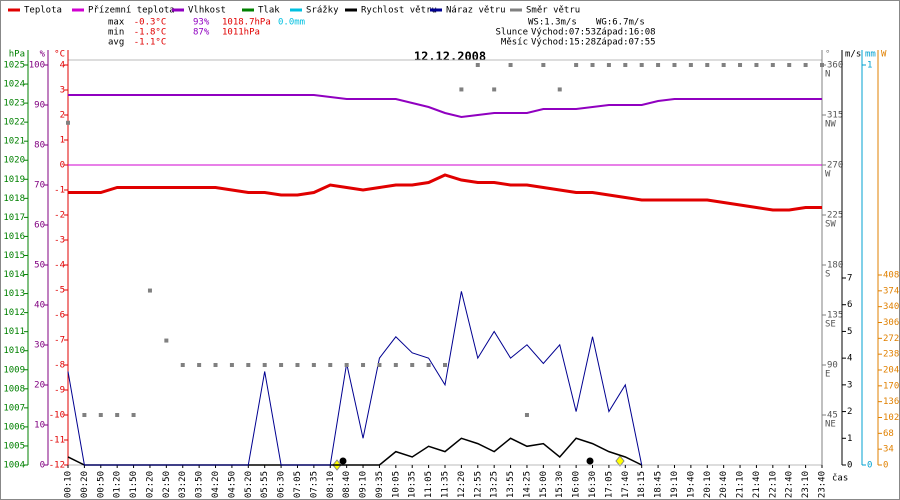 The image size is (900, 500). Describe the element at coordinates (835, 116) in the screenshot. I see `y-tick-label: 315` at that location.